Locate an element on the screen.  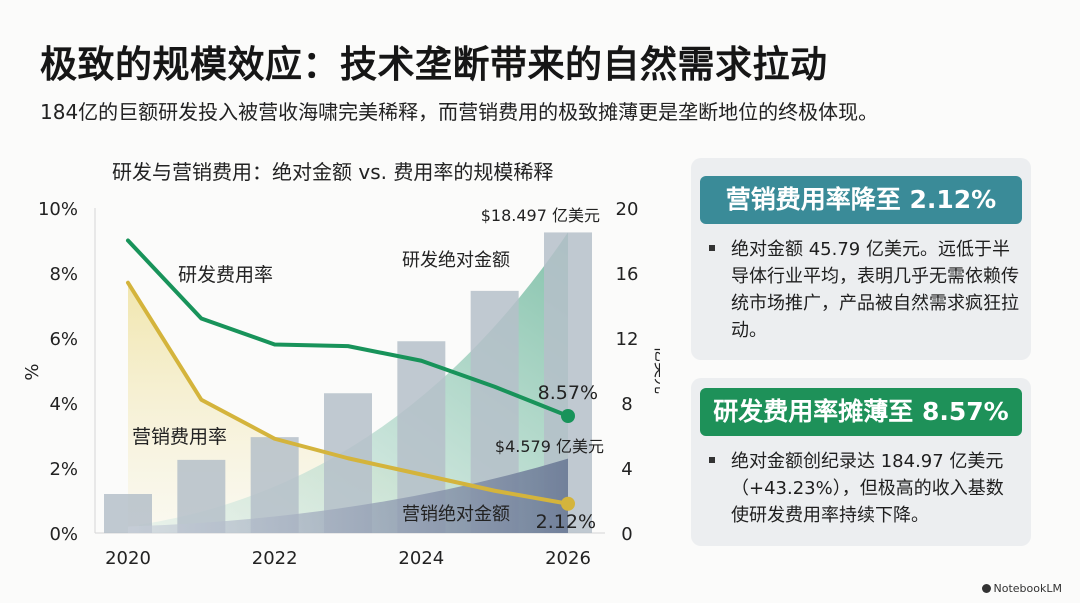
rd-rate-end-value: 8.57% is located at coordinates (568, 393).